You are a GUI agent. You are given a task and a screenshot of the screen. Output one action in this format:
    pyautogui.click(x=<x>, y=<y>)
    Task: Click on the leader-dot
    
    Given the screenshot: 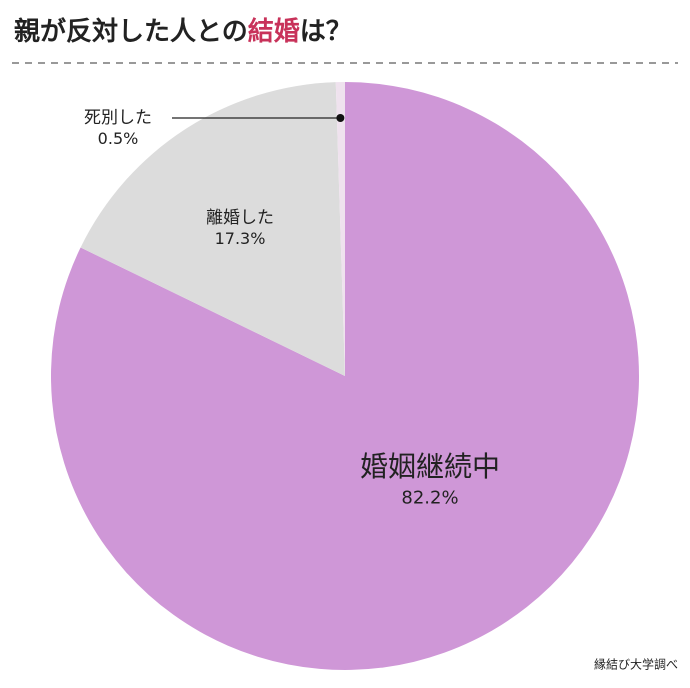 What is the action you would take?
    pyautogui.click(x=340, y=118)
    